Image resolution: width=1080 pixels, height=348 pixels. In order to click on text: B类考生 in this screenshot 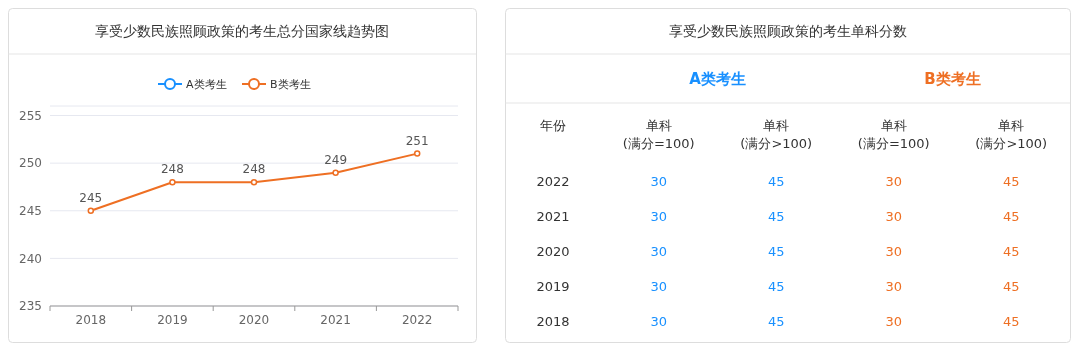, I will do `click(952, 79)`.